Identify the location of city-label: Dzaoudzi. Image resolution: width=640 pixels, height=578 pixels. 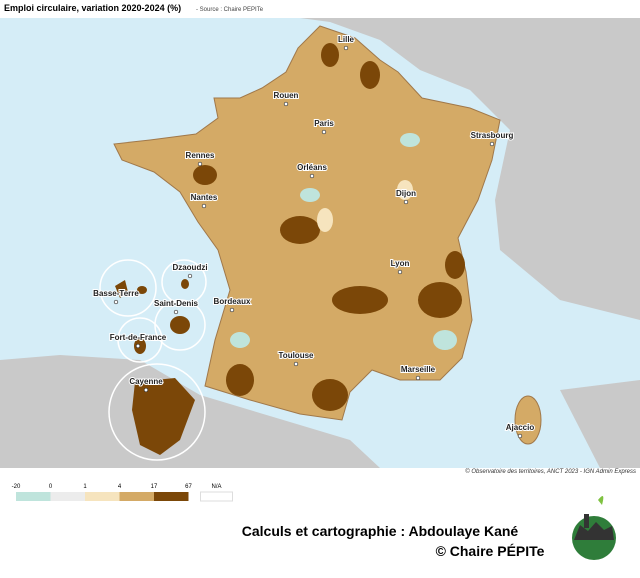
(189, 267).